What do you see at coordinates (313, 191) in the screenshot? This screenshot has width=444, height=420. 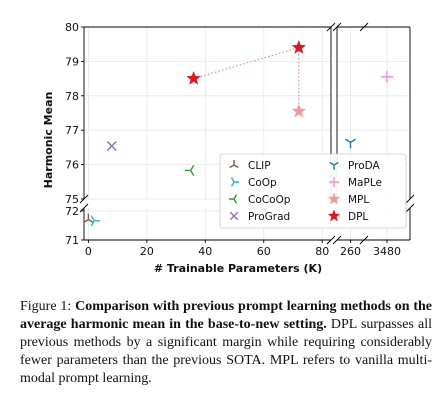 I see `legend-box` at bounding box center [313, 191].